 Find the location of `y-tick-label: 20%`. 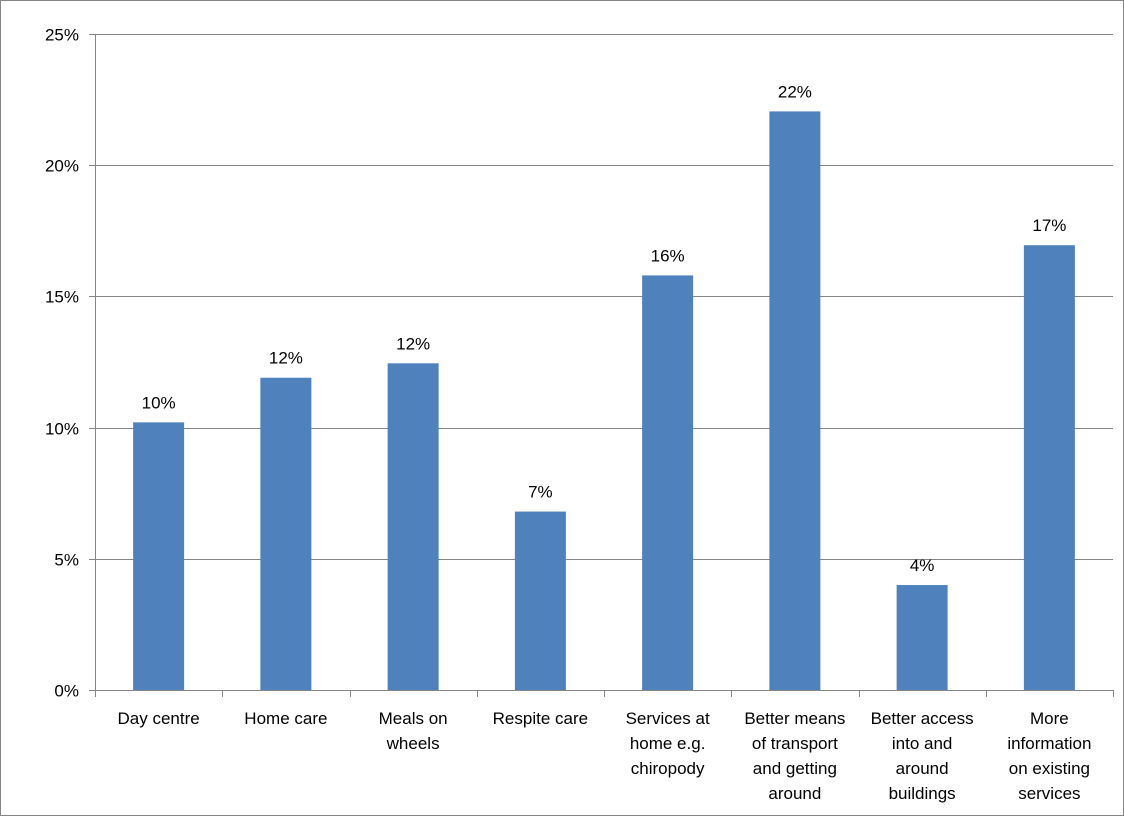

y-tick-label: 20% is located at coordinates (62, 166).